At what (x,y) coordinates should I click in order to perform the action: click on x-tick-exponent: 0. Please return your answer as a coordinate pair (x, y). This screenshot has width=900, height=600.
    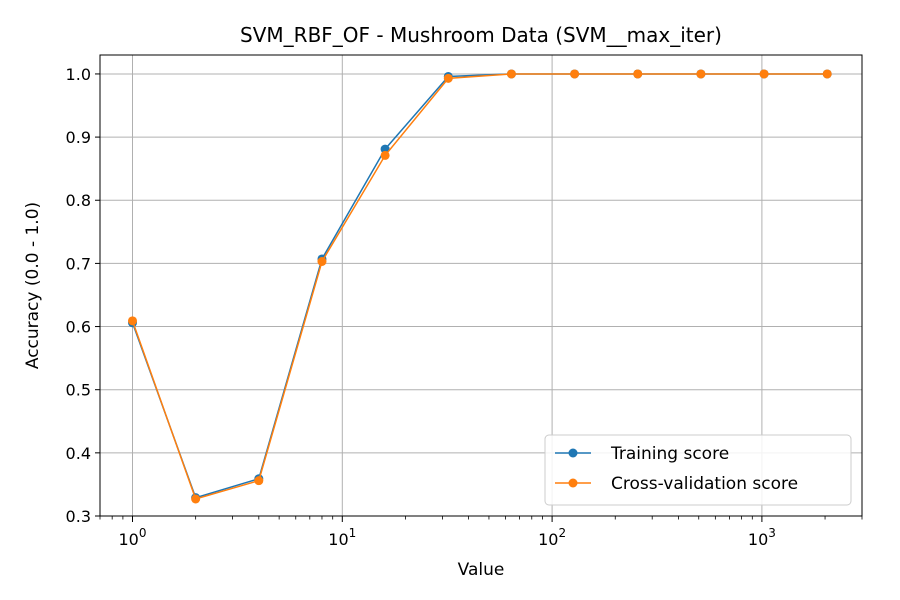
    Looking at the image, I should click on (143, 533).